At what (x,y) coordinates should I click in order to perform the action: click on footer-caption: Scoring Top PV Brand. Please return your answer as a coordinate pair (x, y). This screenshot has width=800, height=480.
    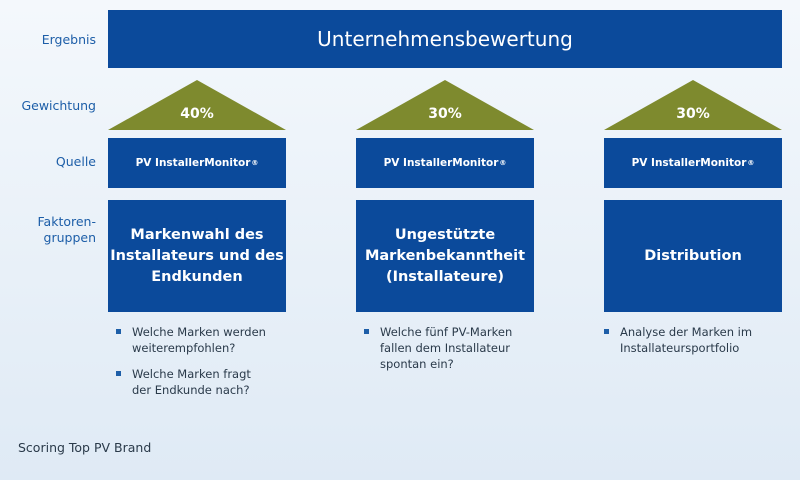
    Looking at the image, I should click on (85, 447).